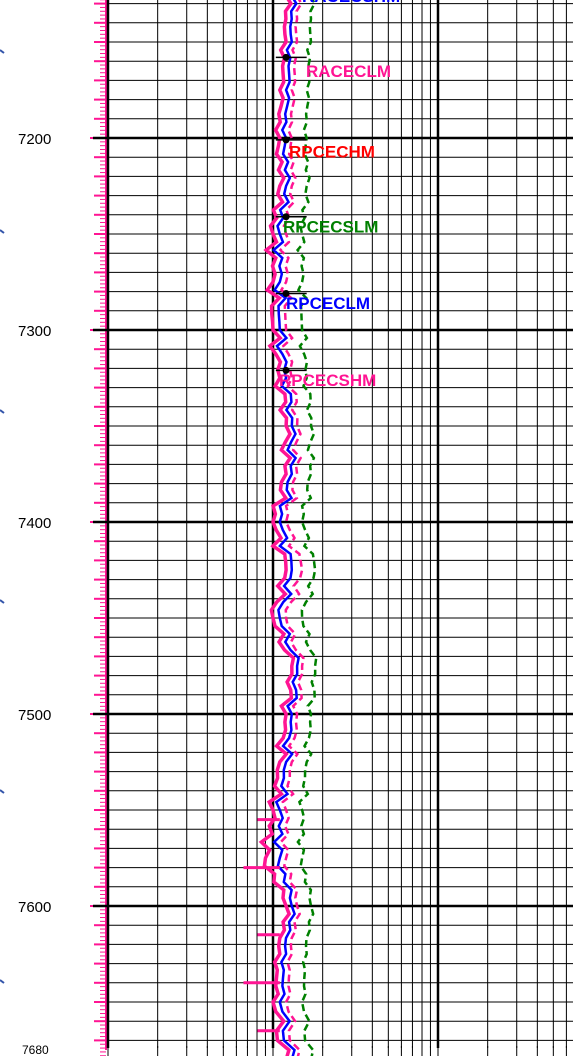 The height and width of the screenshot is (1056, 573). Describe the element at coordinates (332, 151) in the screenshot. I see `curve-label-rpcechm: RPCECHM` at that location.